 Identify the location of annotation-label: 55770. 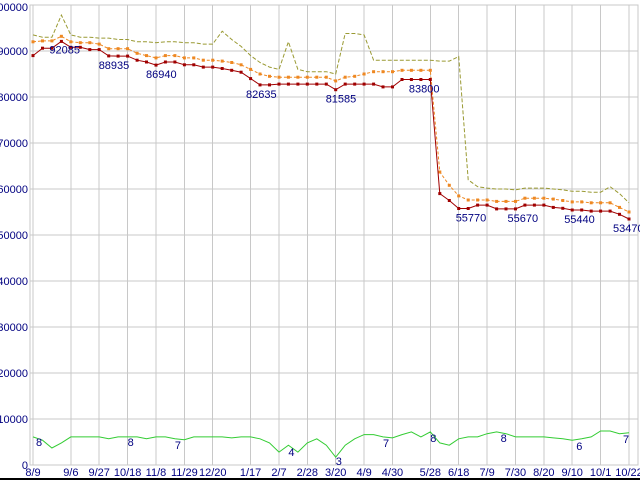
(471, 219).